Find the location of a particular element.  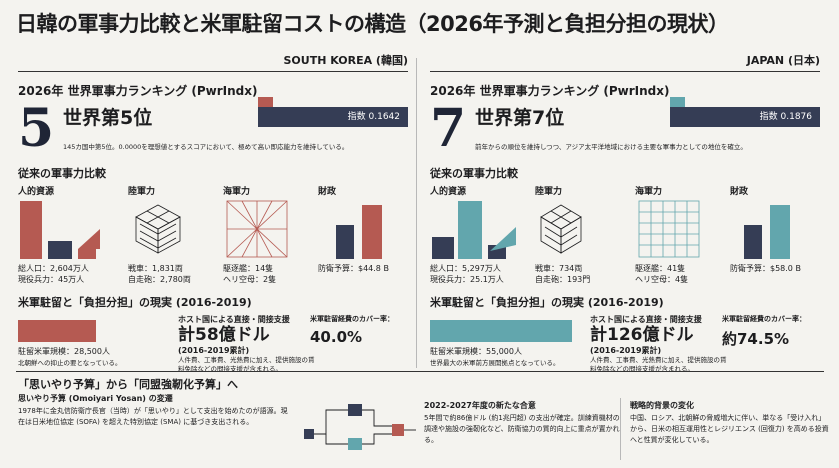

personnel-panel: 人的資源 総人口：5,297万人 現役兵力：25.1万人 is located at coordinates (475, 239).